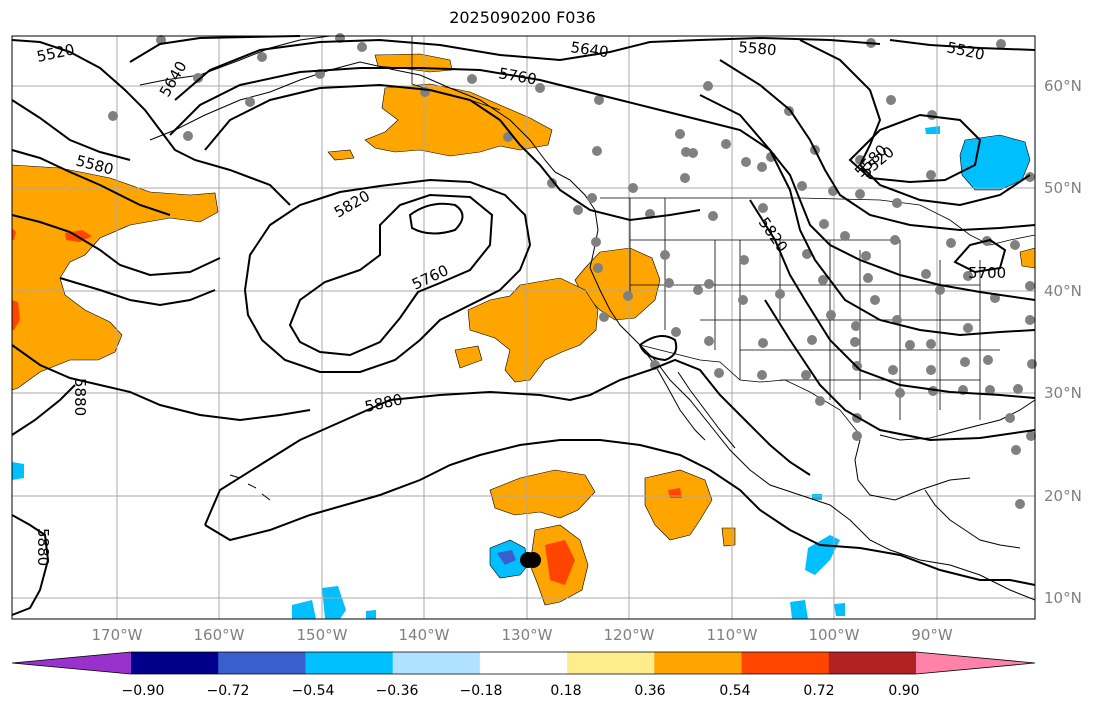 This screenshot has height=712, width=1105. I want to click on lat-label-20n: 20°N, so click(1063, 496).